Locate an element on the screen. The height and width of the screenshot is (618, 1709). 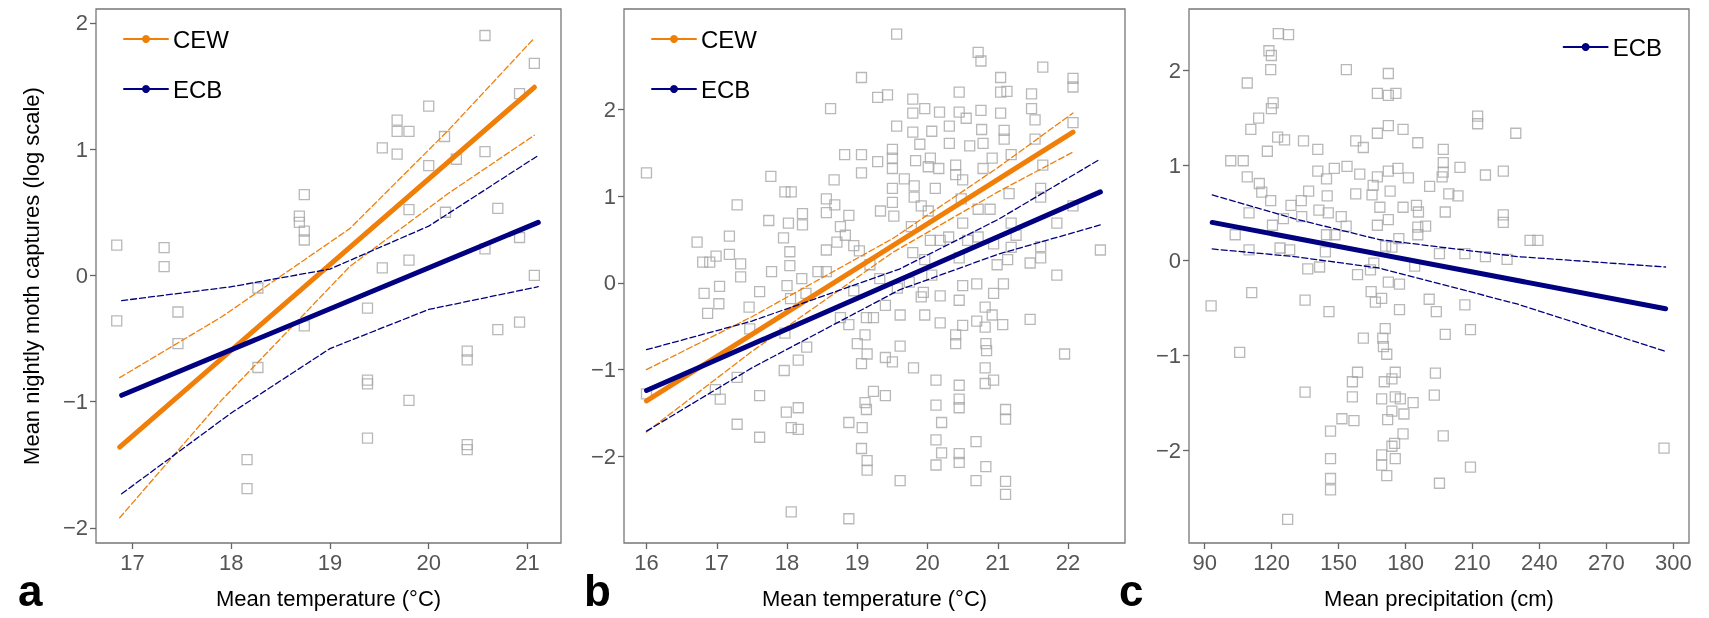
x-tick-label: 270 is located at coordinates (1606, 562).